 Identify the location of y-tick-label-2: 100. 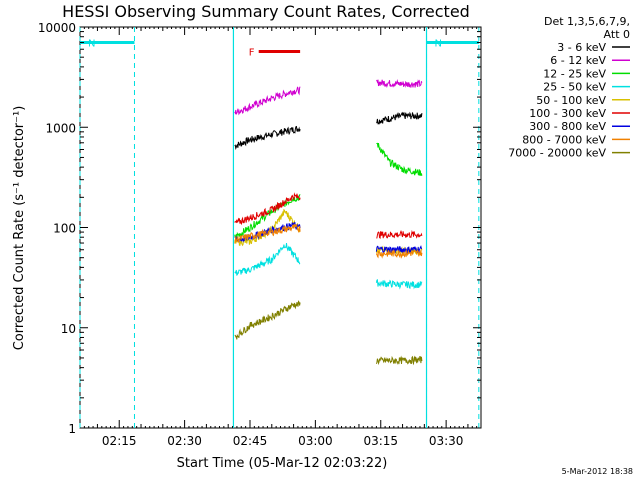
(64, 229).